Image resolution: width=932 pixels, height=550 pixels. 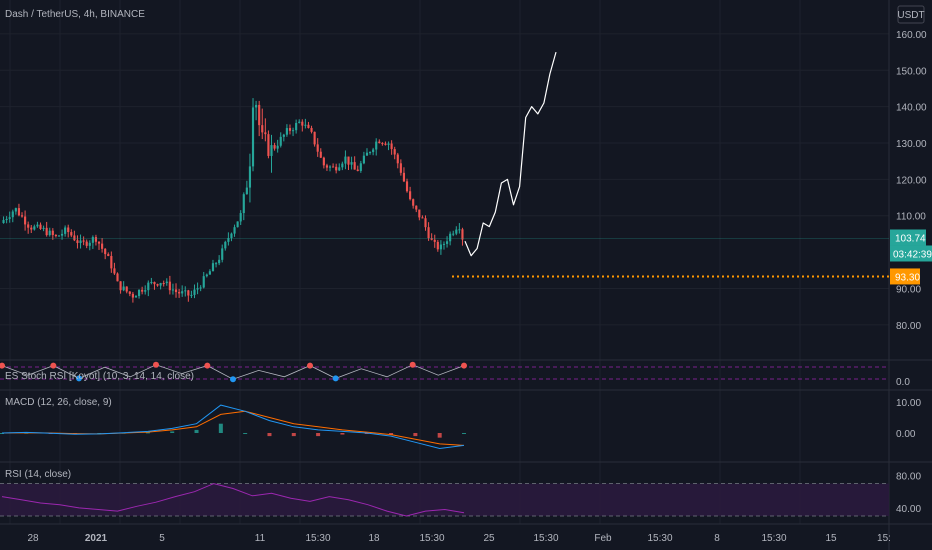 I want to click on currency-button: USDT, so click(x=911, y=14).